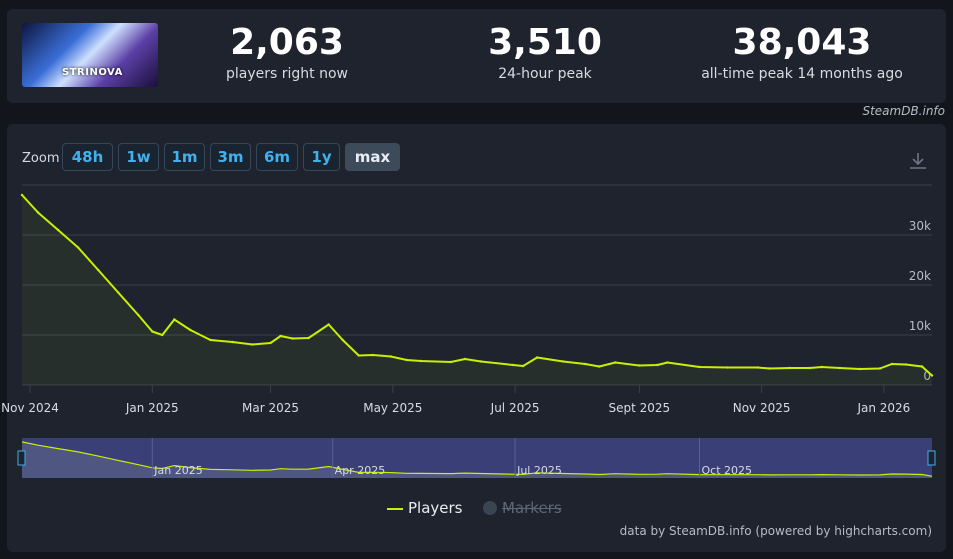 The height and width of the screenshot is (559, 953). Describe the element at coordinates (545, 42) in the screenshot. I see `day-peak-value: 3,510` at that location.